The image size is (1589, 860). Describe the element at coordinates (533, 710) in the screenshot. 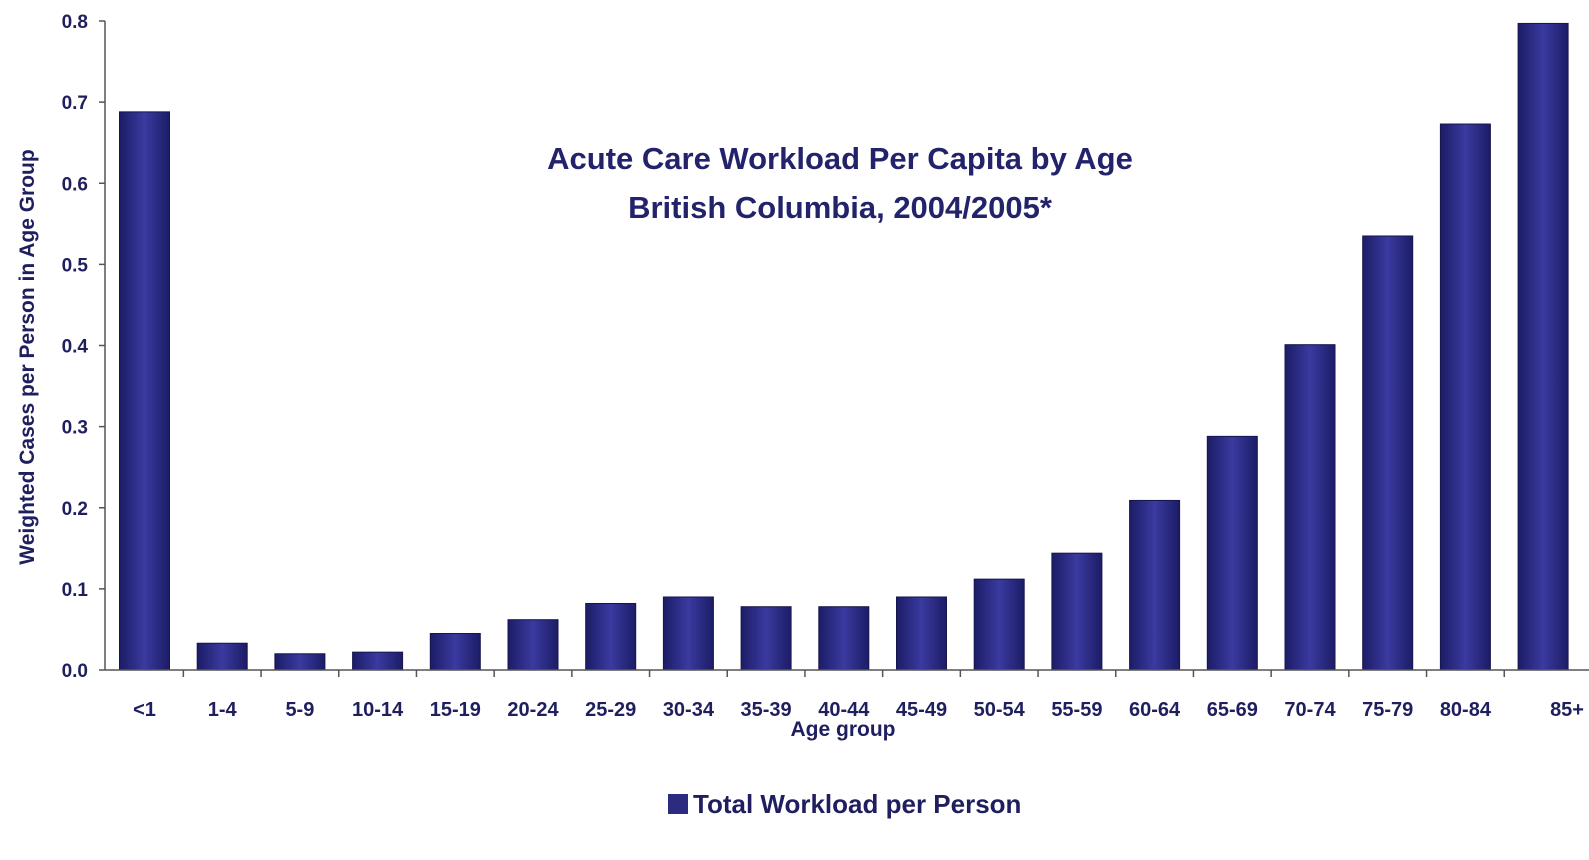

I see `x-tick-label: 20-24` at that location.